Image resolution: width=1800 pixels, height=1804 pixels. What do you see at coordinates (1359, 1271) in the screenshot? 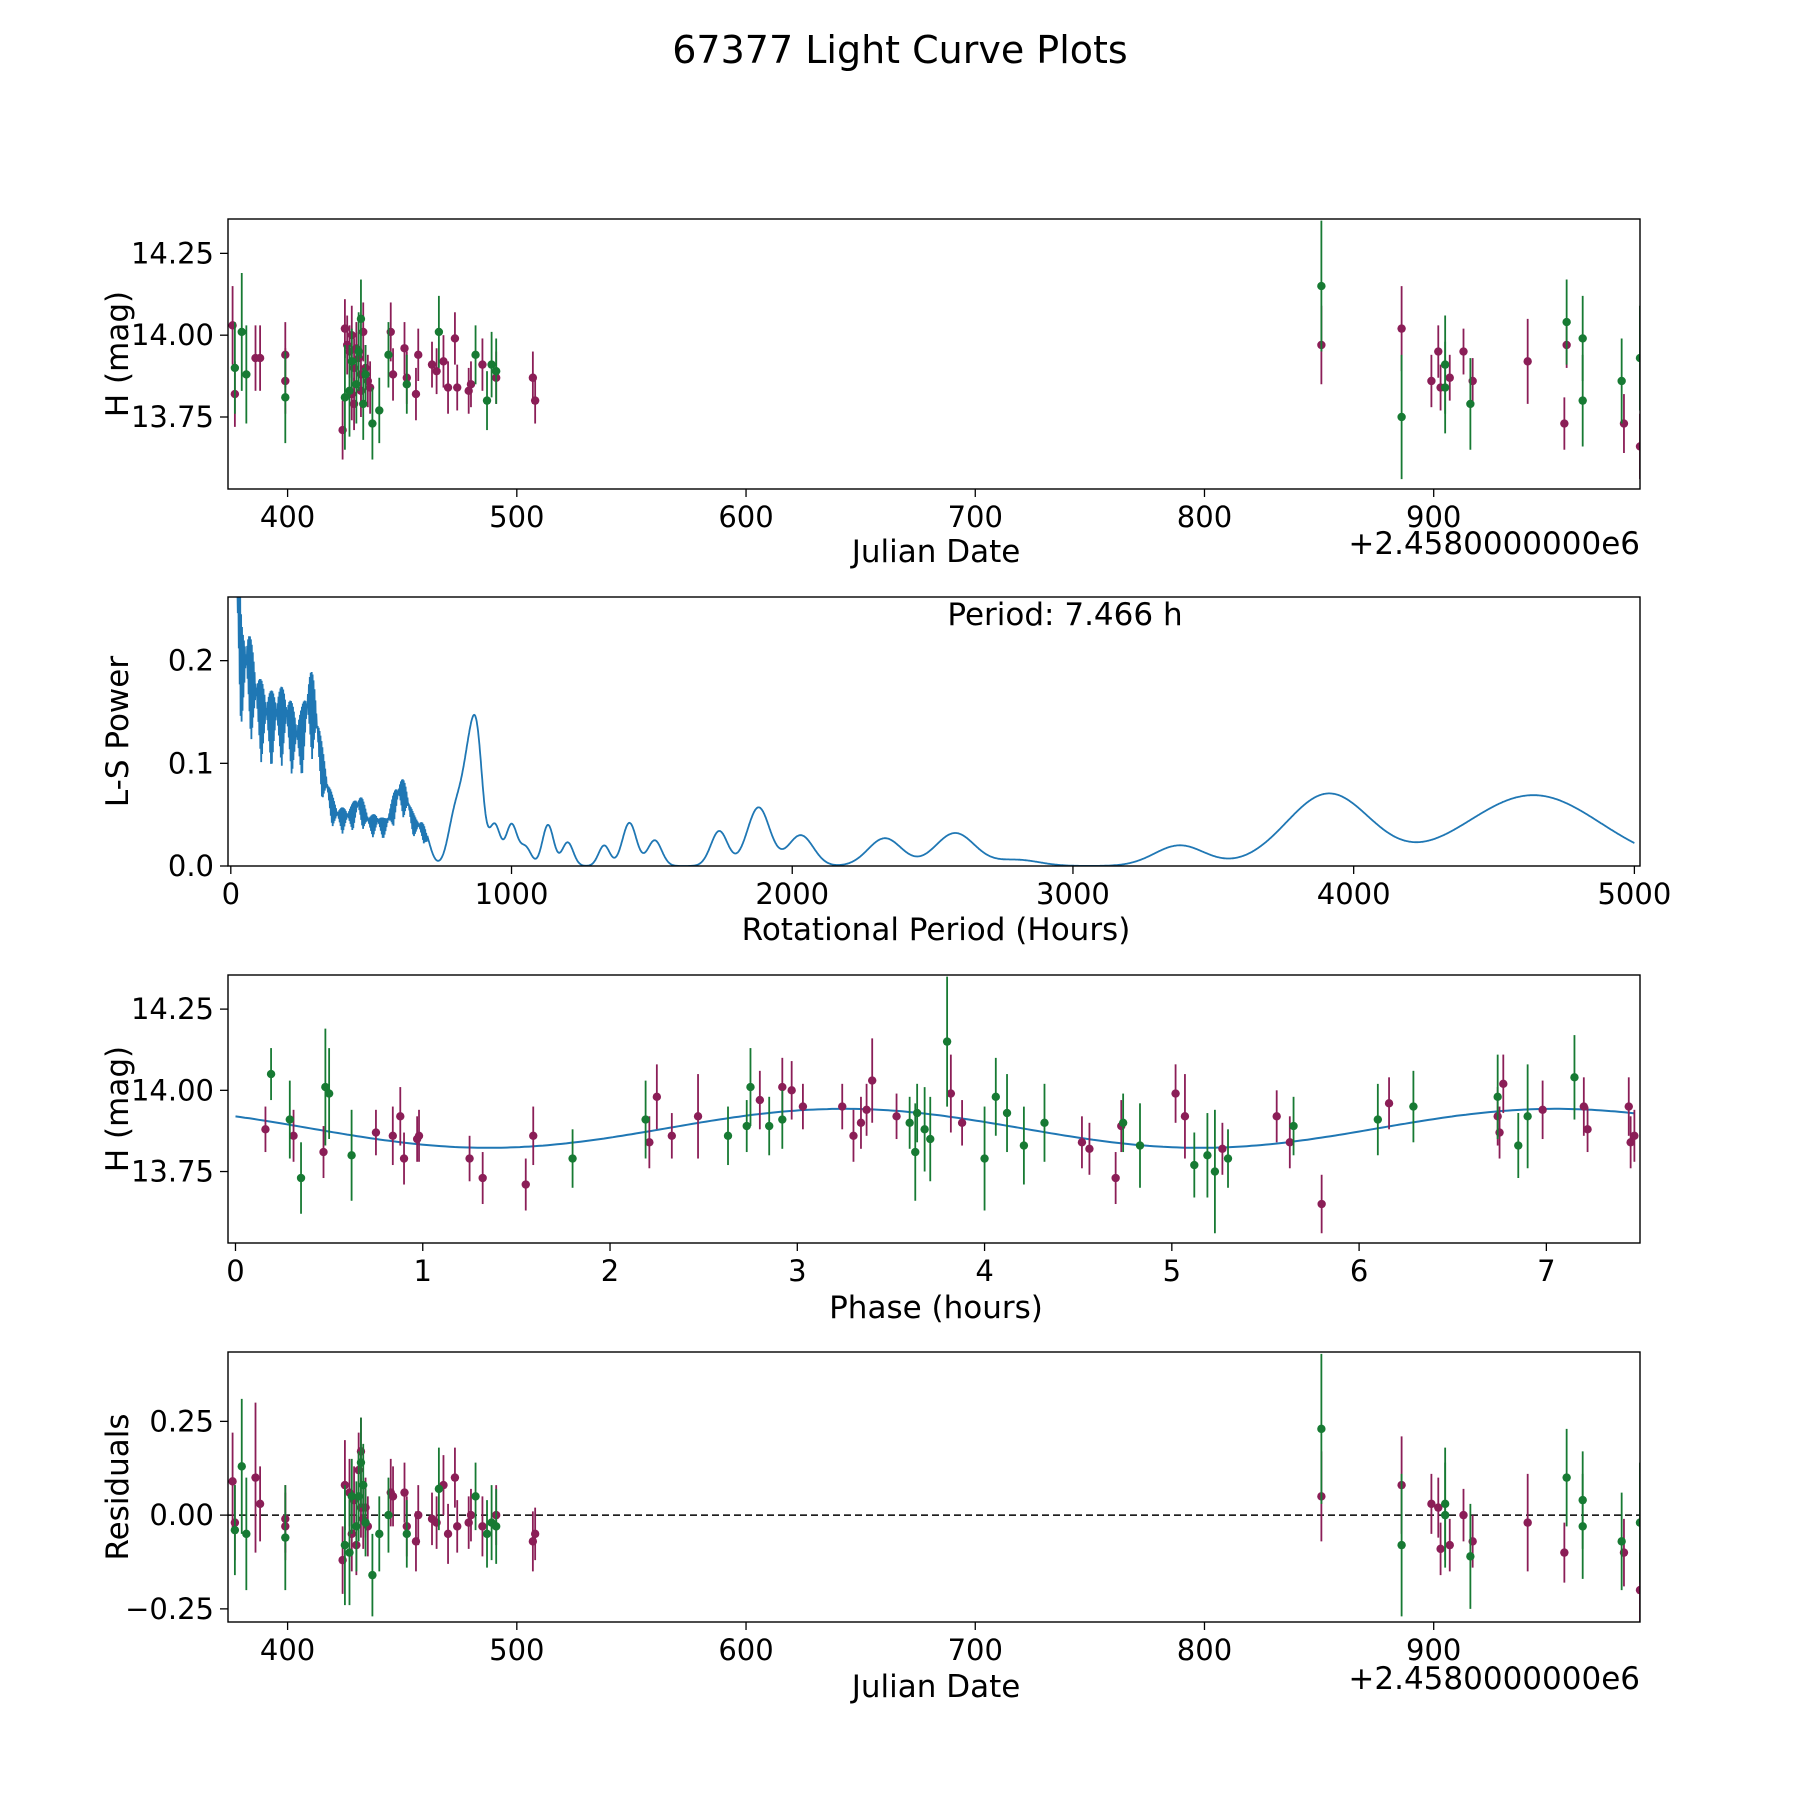
I see `phase-xtick-label: 6` at bounding box center [1359, 1271].